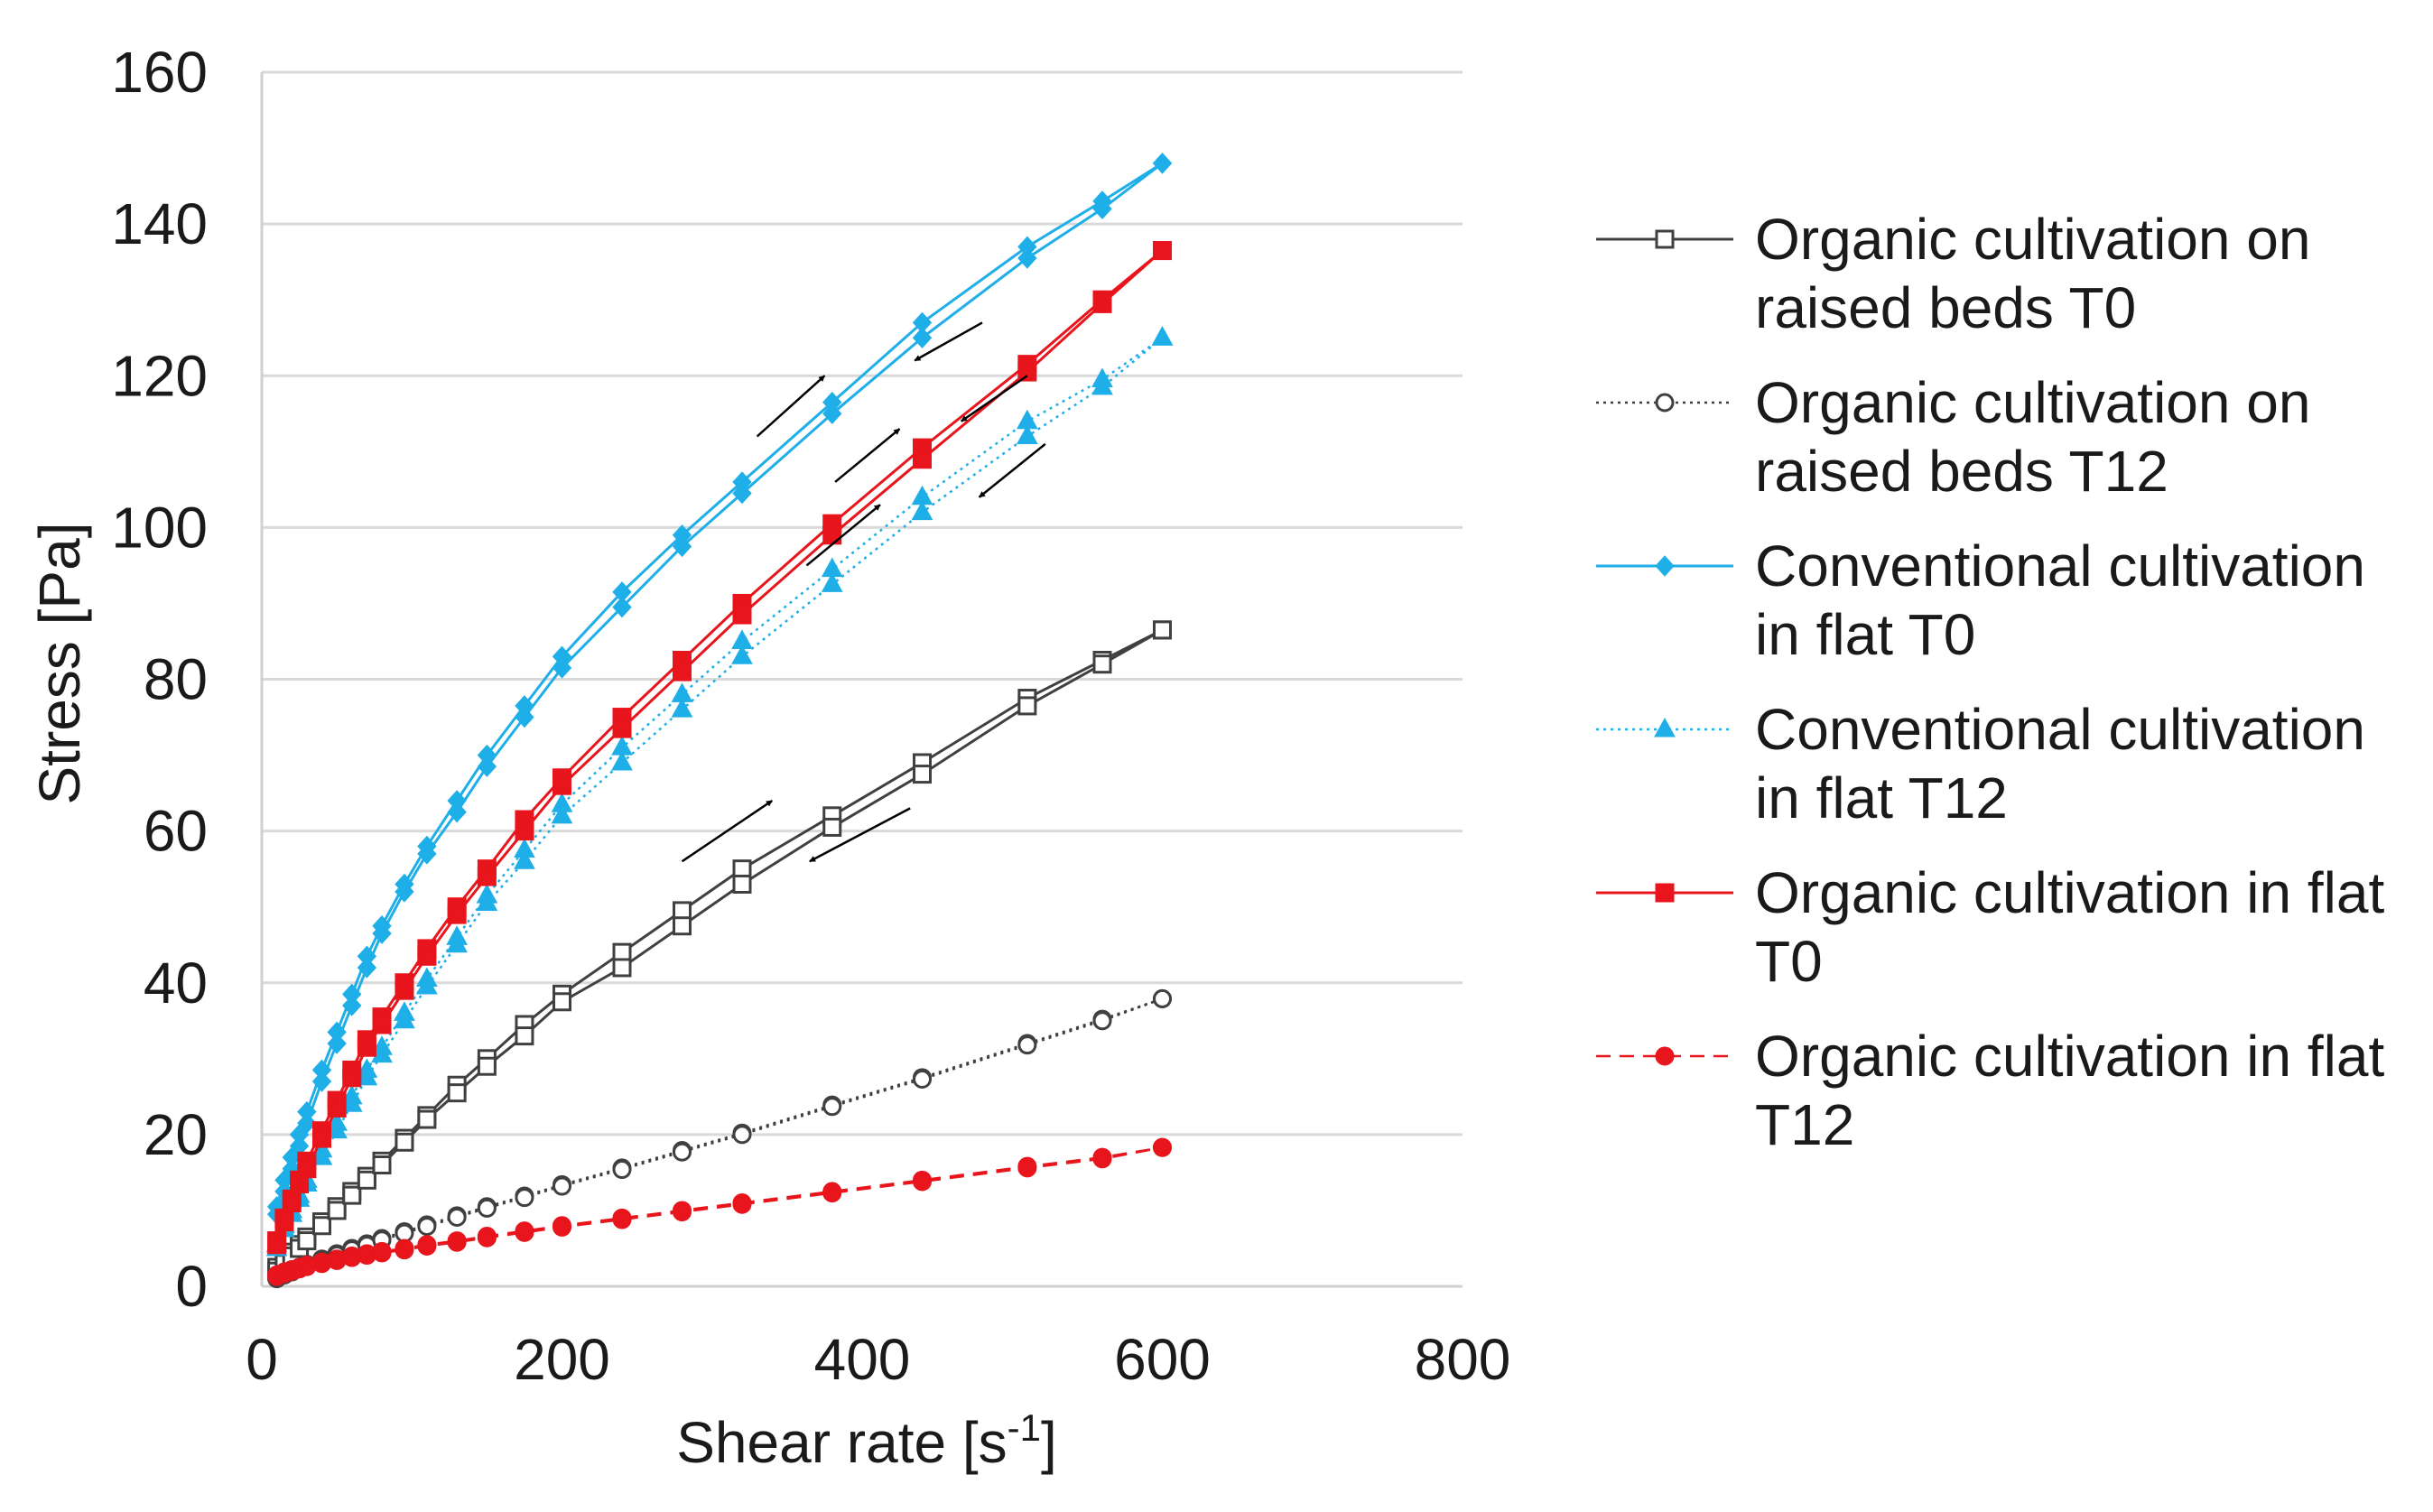  What do you see at coordinates (1953, 437) in the screenshot?
I see `legend-item-organic-cultivation-on-raised-beds-t12: Organic cultivation on raised beds T12` at bounding box center [1953, 437].